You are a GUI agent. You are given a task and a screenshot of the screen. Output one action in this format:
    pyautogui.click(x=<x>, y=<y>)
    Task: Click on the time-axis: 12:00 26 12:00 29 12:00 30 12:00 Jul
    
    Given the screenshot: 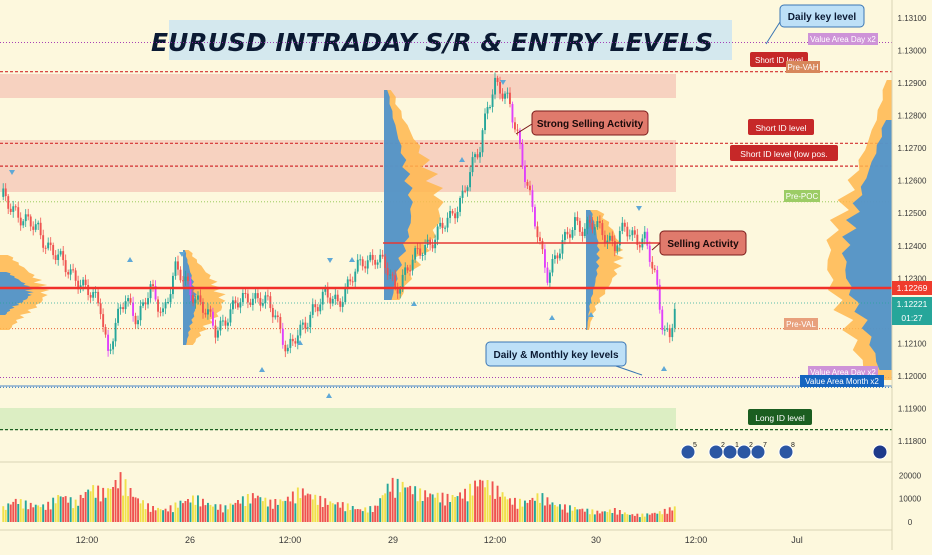 What is the action you would take?
    pyautogui.click(x=446, y=537)
    